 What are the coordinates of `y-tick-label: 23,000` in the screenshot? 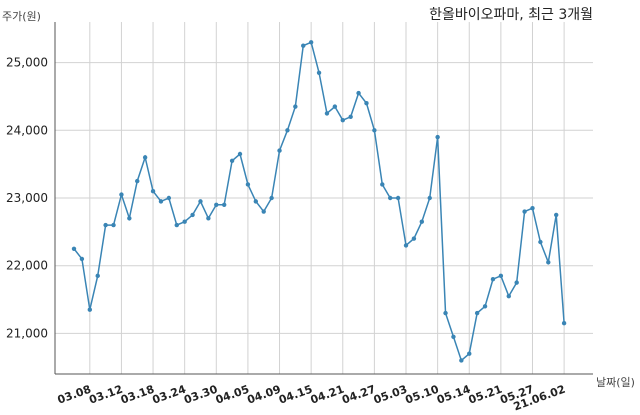 It's located at (27, 198).